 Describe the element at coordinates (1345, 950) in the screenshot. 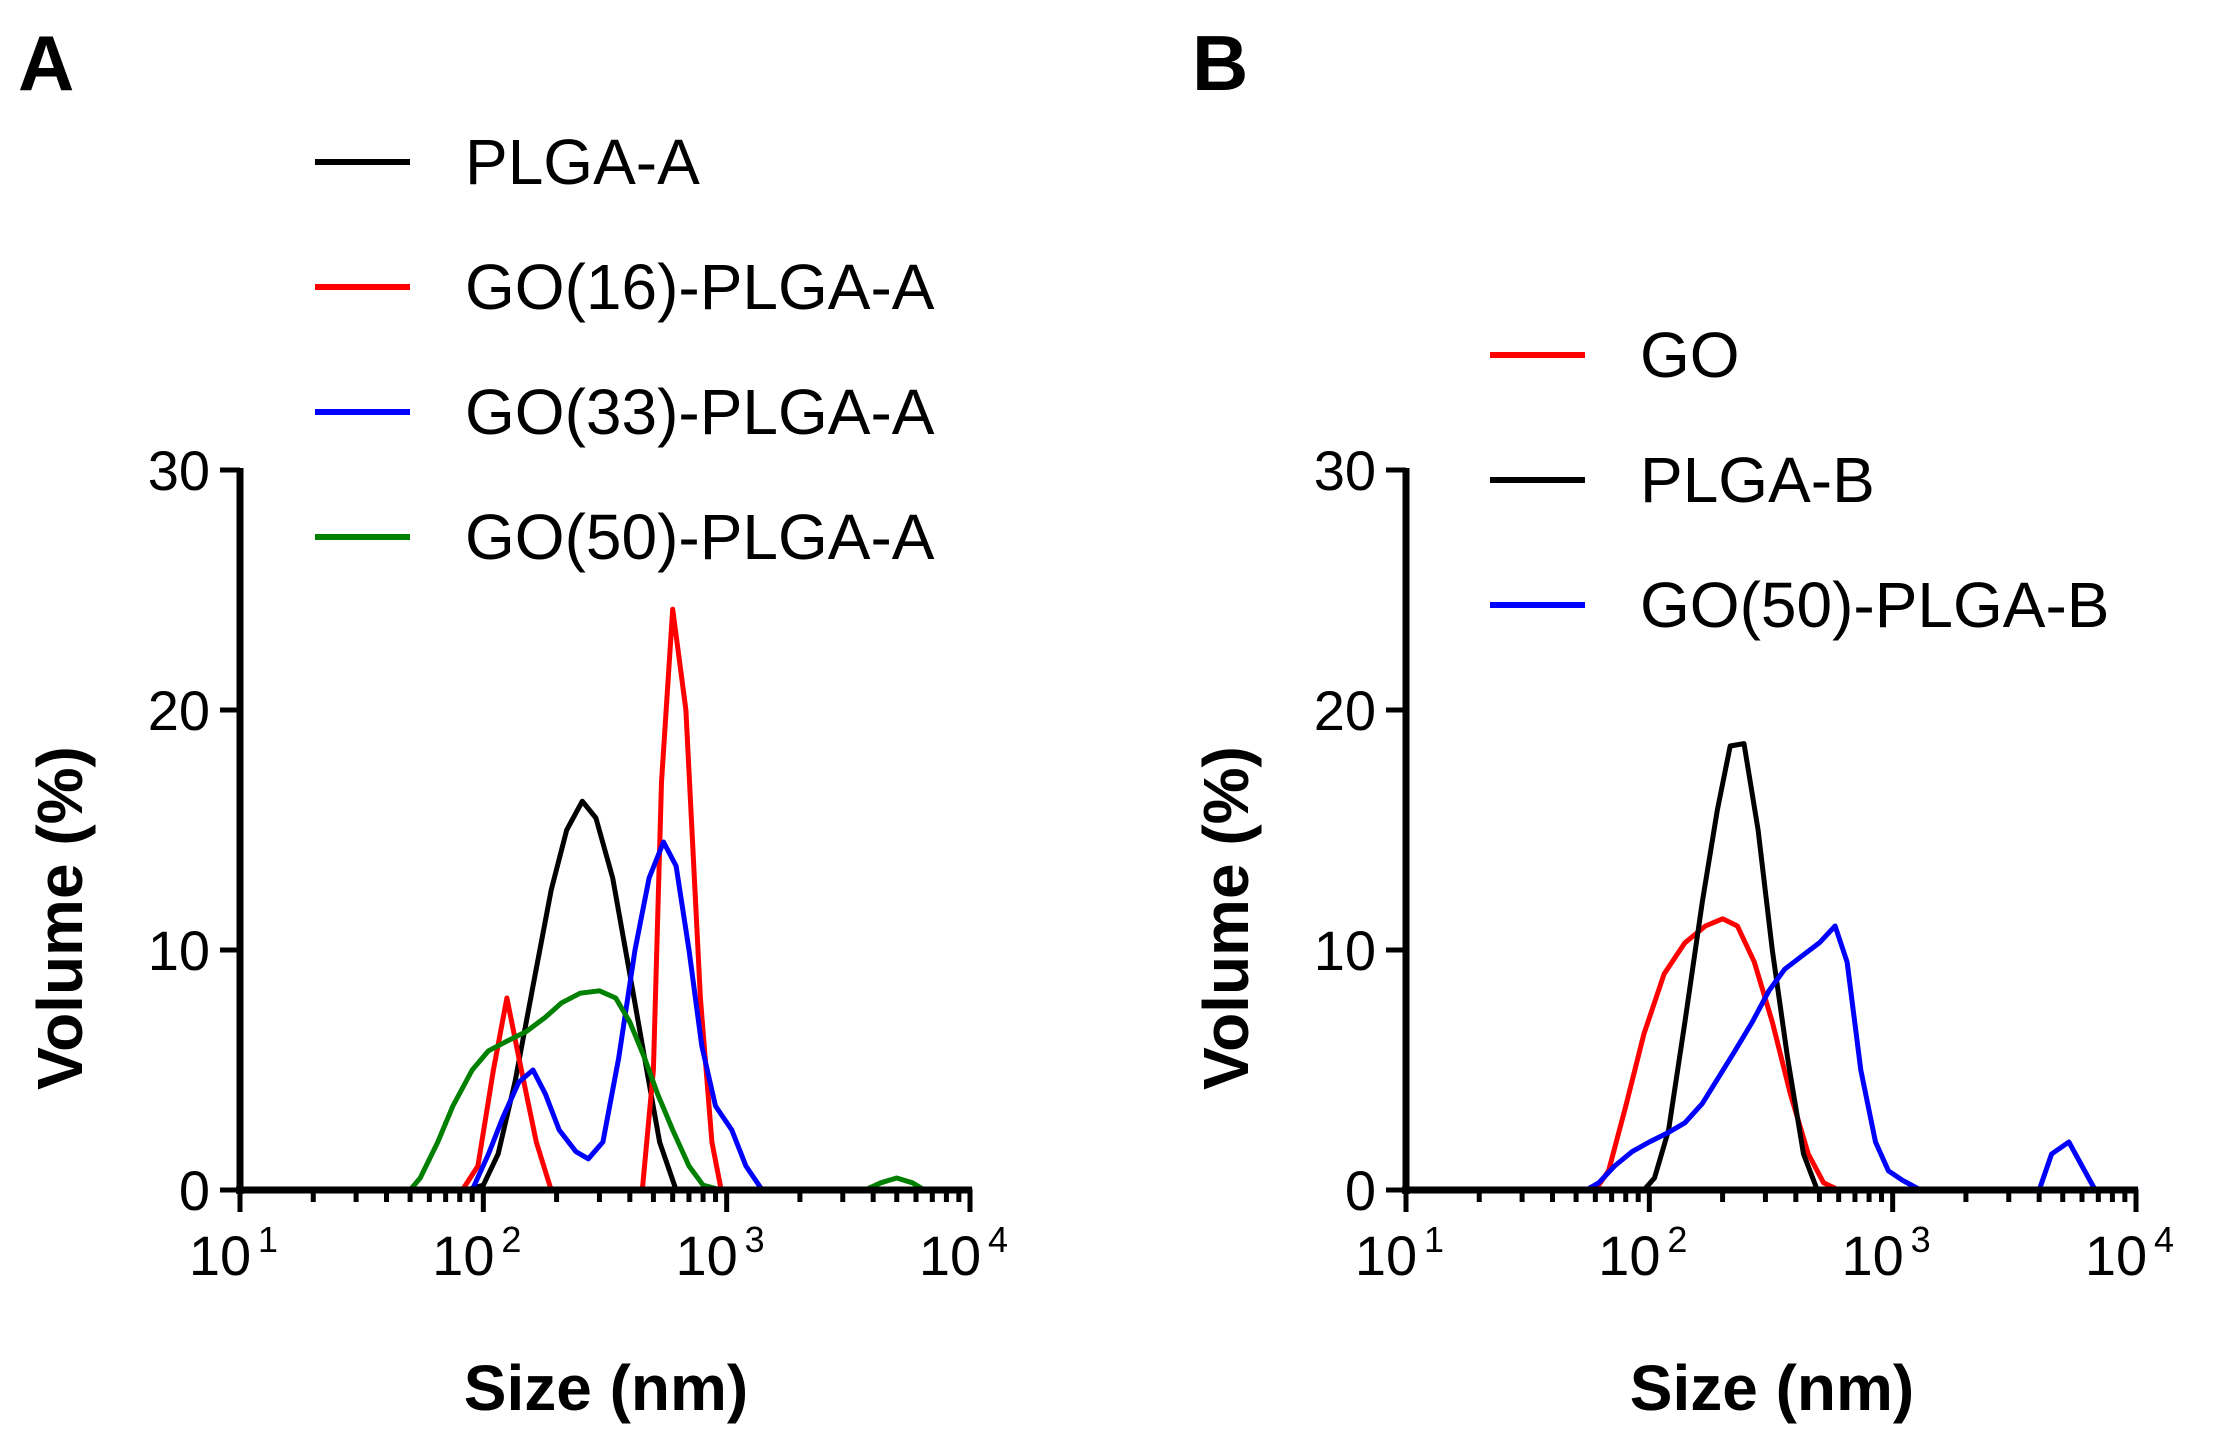

I see `panel-b-y-tick-label-1: 10` at that location.